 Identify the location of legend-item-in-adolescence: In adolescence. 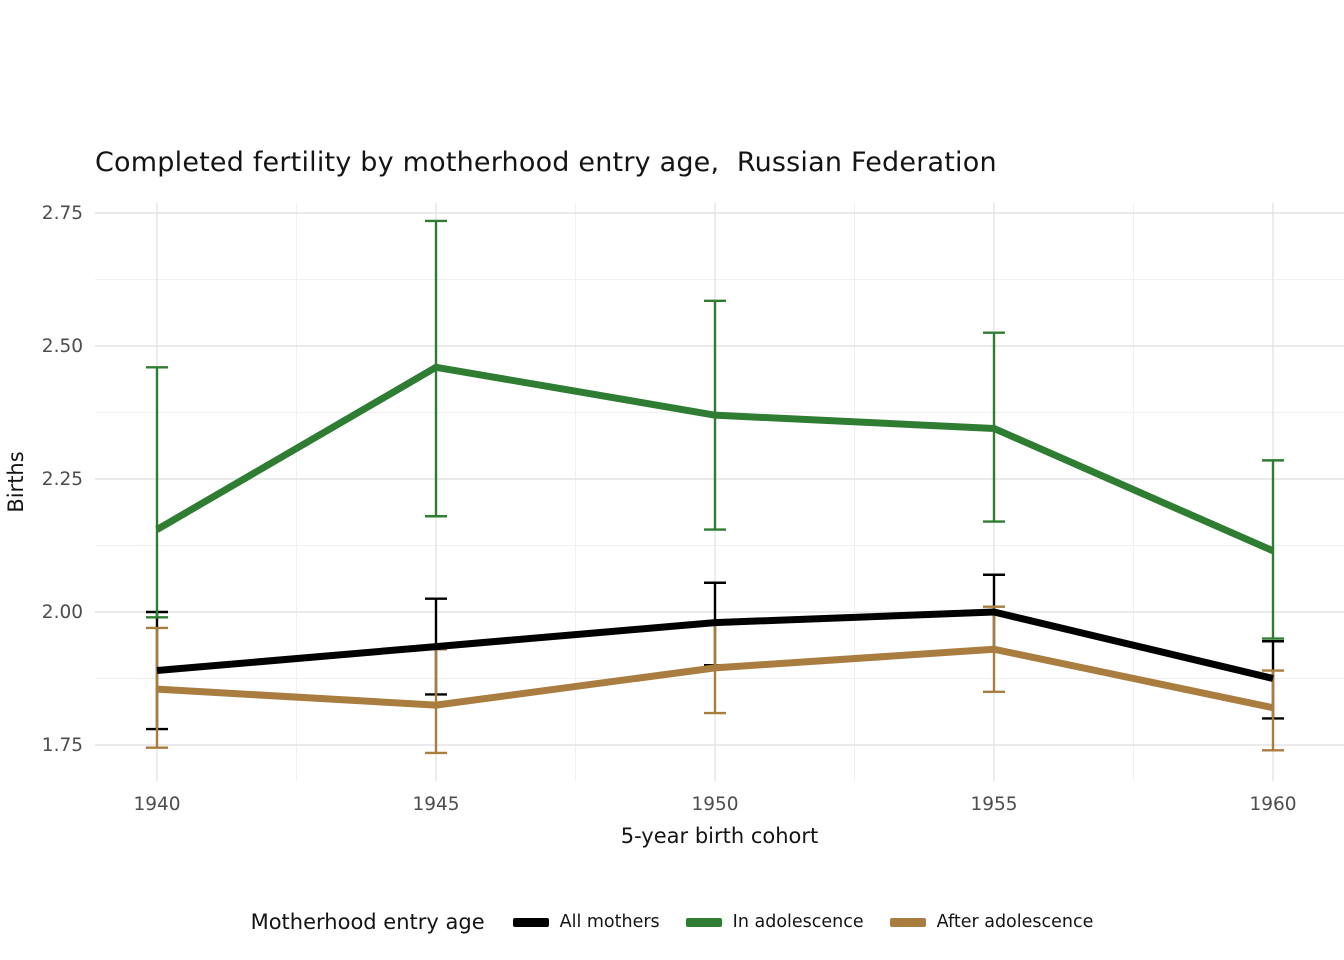
(774, 922).